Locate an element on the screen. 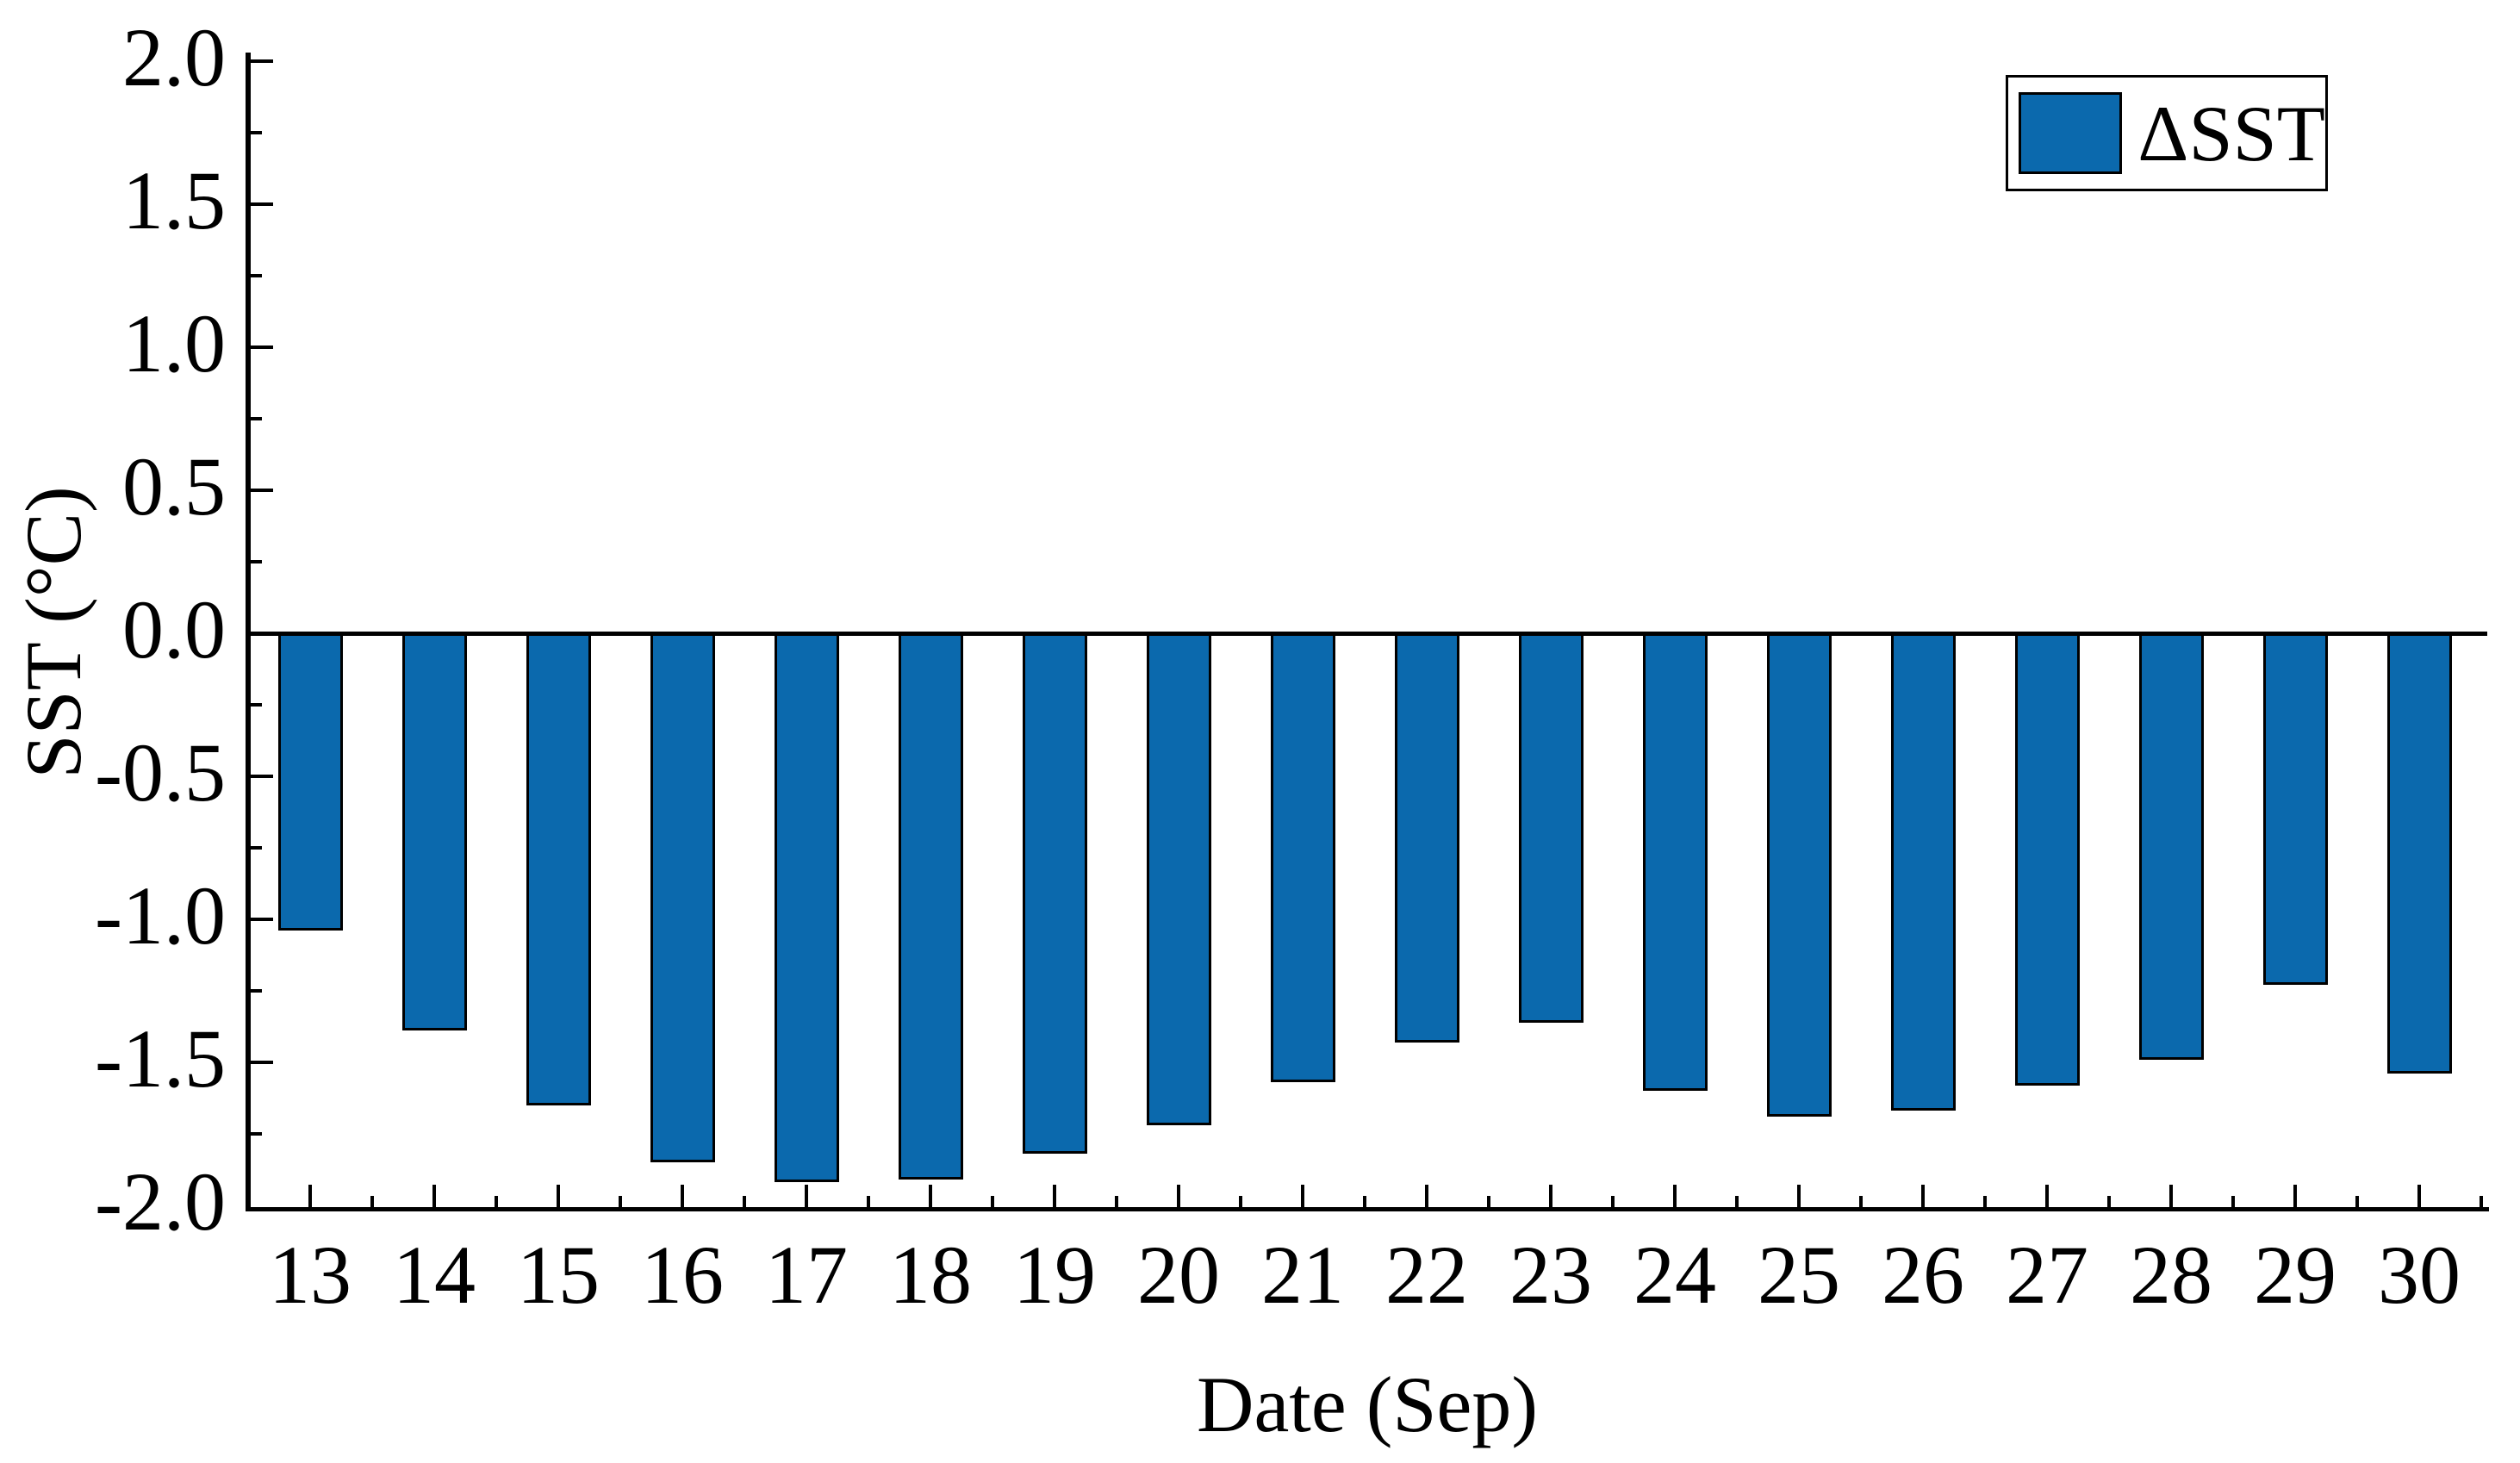 This screenshot has height=1463, width=2520. y-axis-tick-label: 2.0 is located at coordinates (174, 57).